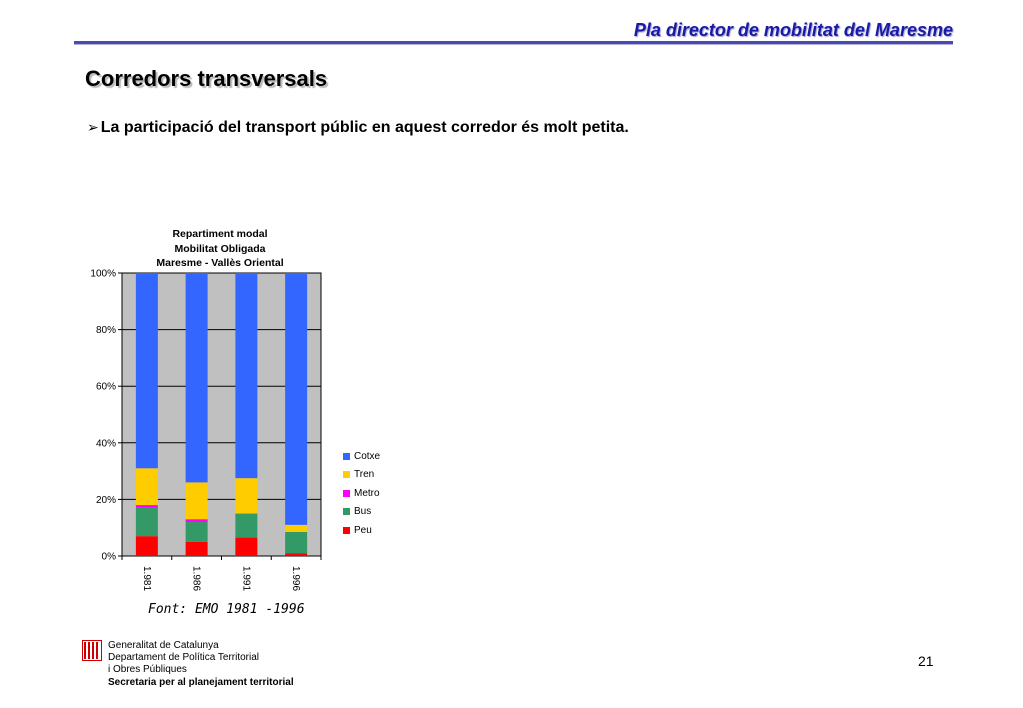  What do you see at coordinates (196, 578) in the screenshot?
I see `x-tick-label: 1.986` at bounding box center [196, 578].